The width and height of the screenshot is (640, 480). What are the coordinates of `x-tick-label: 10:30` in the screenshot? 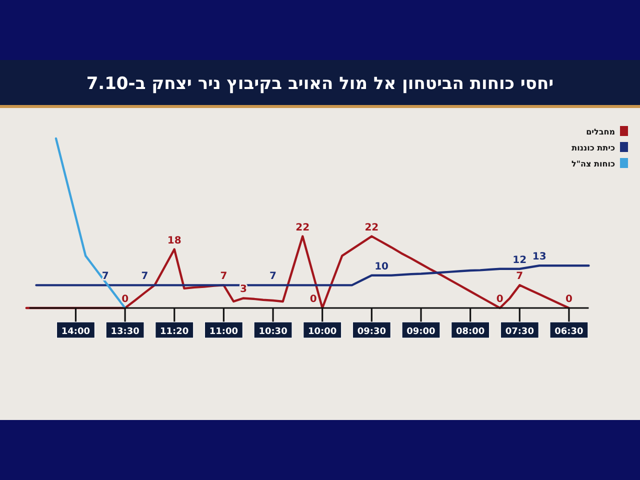 It's located at (273, 332).